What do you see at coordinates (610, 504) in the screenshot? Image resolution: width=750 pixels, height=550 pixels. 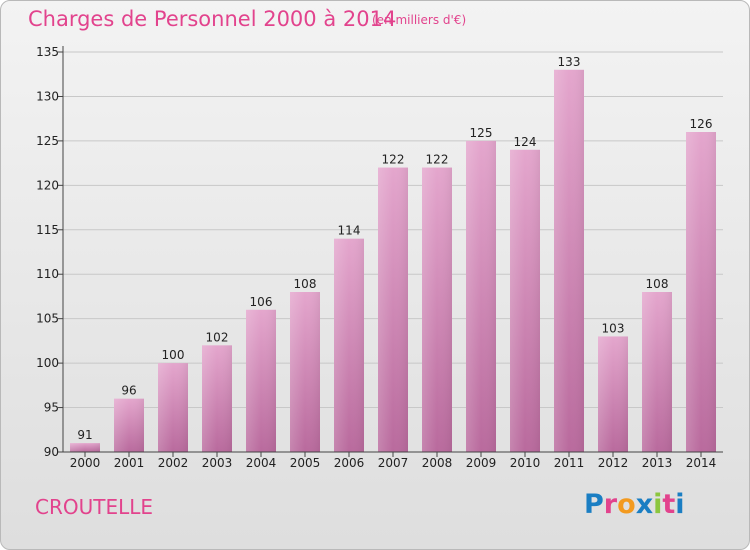 I see `logo-letter: r` at bounding box center [610, 504].